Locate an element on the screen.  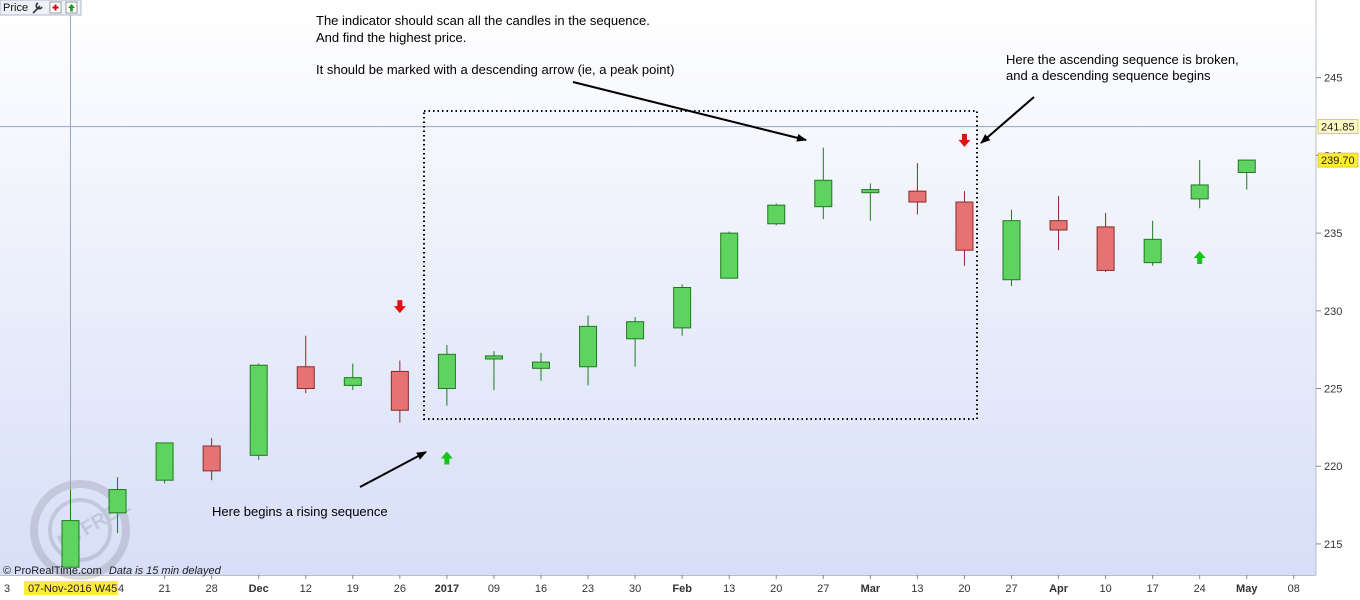
x-tick-label: 2017 is located at coordinates (447, 589).